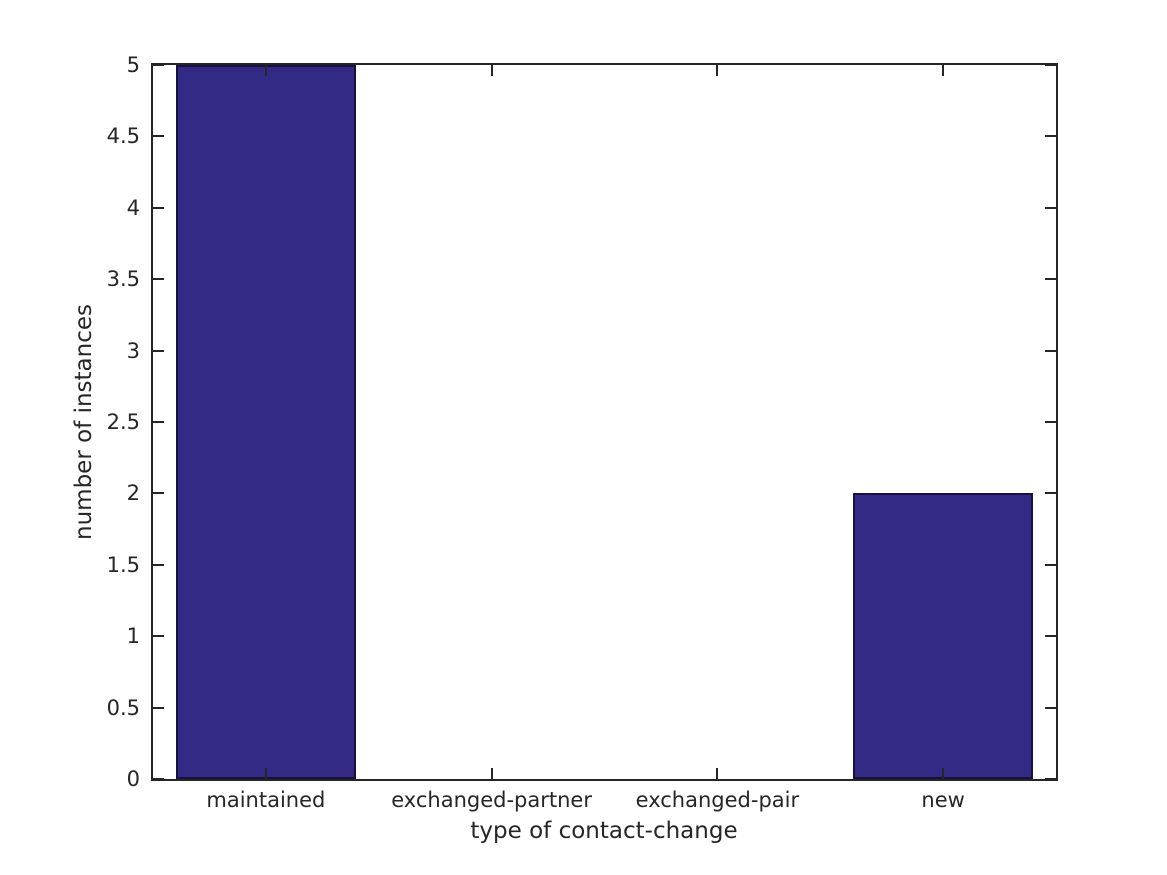 The image size is (1167, 875). Describe the element at coordinates (943, 800) in the screenshot. I see `x-tick-label-new: new` at that location.